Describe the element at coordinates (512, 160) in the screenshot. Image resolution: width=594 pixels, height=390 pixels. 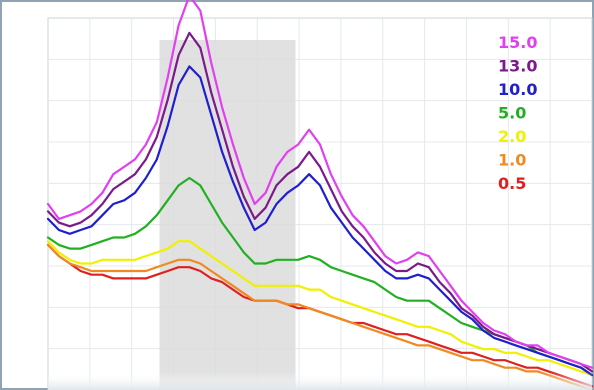
I see `legend-entry-1-0: 1.0` at that location.